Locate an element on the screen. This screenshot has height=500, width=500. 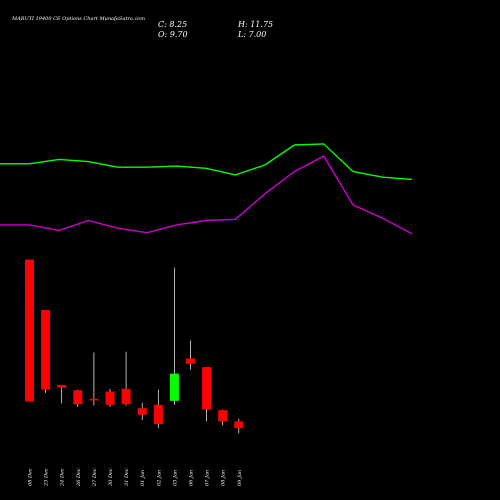
candle-body-up is located at coordinates (174, 387).